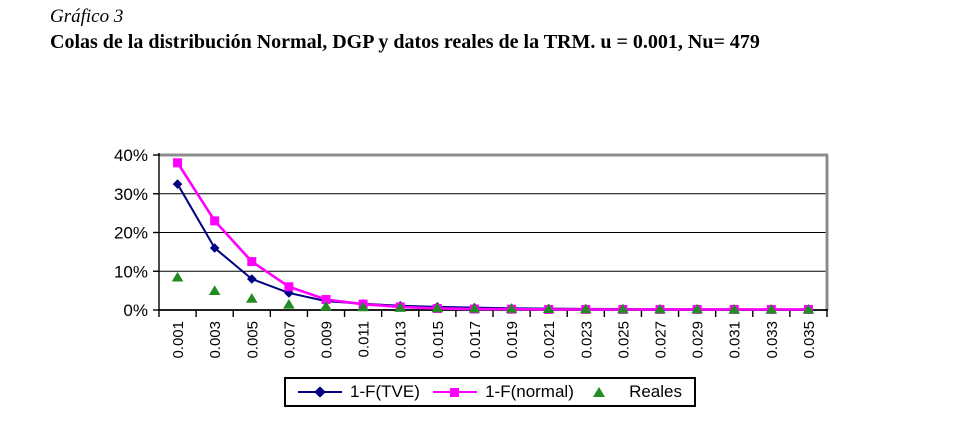  I want to click on legend-label-tve: 1-F(TVE), so click(385, 391).